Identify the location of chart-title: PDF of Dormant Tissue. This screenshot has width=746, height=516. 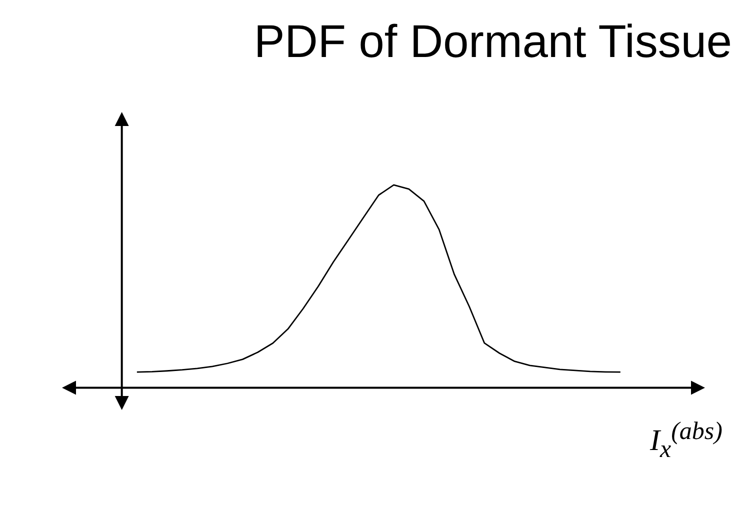
(493, 41).